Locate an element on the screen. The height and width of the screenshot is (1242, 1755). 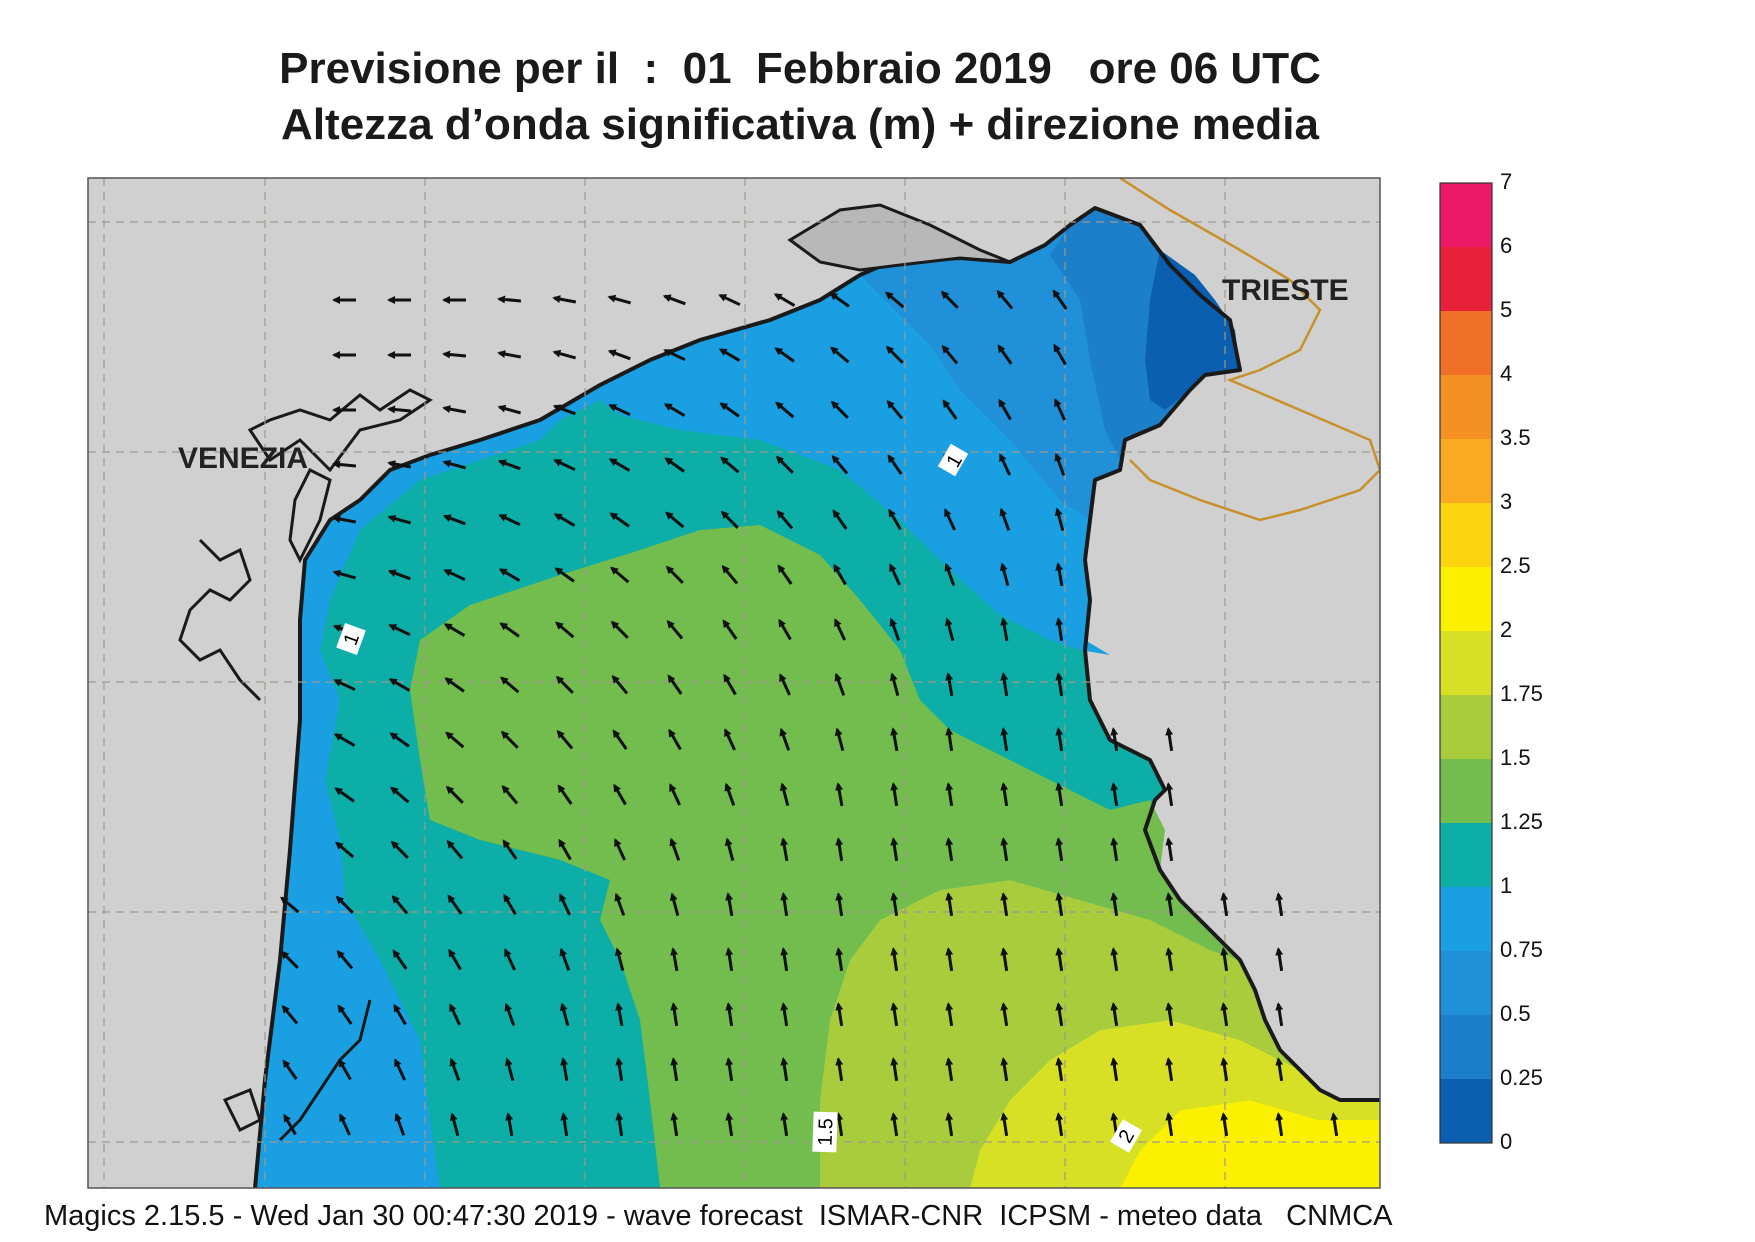
legend-label: 2.5 is located at coordinates (1515, 565).